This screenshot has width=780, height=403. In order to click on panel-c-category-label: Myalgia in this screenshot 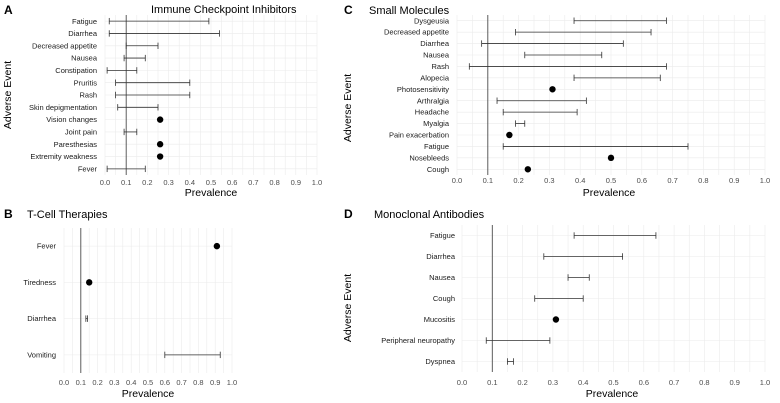, I will do `click(436, 123)`.